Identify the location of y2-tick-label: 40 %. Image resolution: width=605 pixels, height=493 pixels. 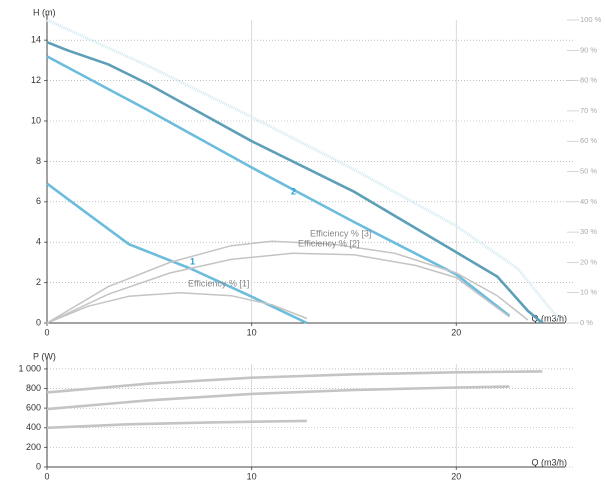
(588, 201).